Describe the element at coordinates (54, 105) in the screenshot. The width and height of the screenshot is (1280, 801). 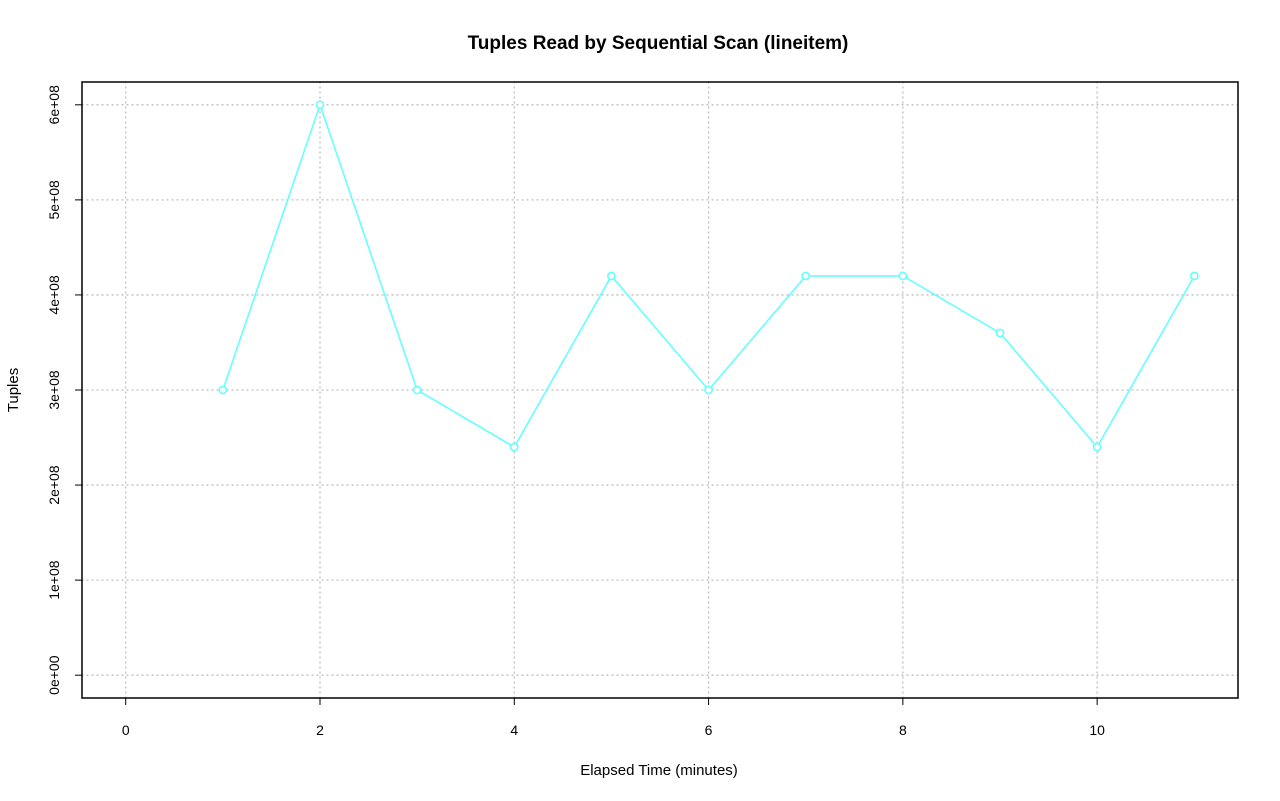
I see `y-tick-label: 6e+08` at that location.